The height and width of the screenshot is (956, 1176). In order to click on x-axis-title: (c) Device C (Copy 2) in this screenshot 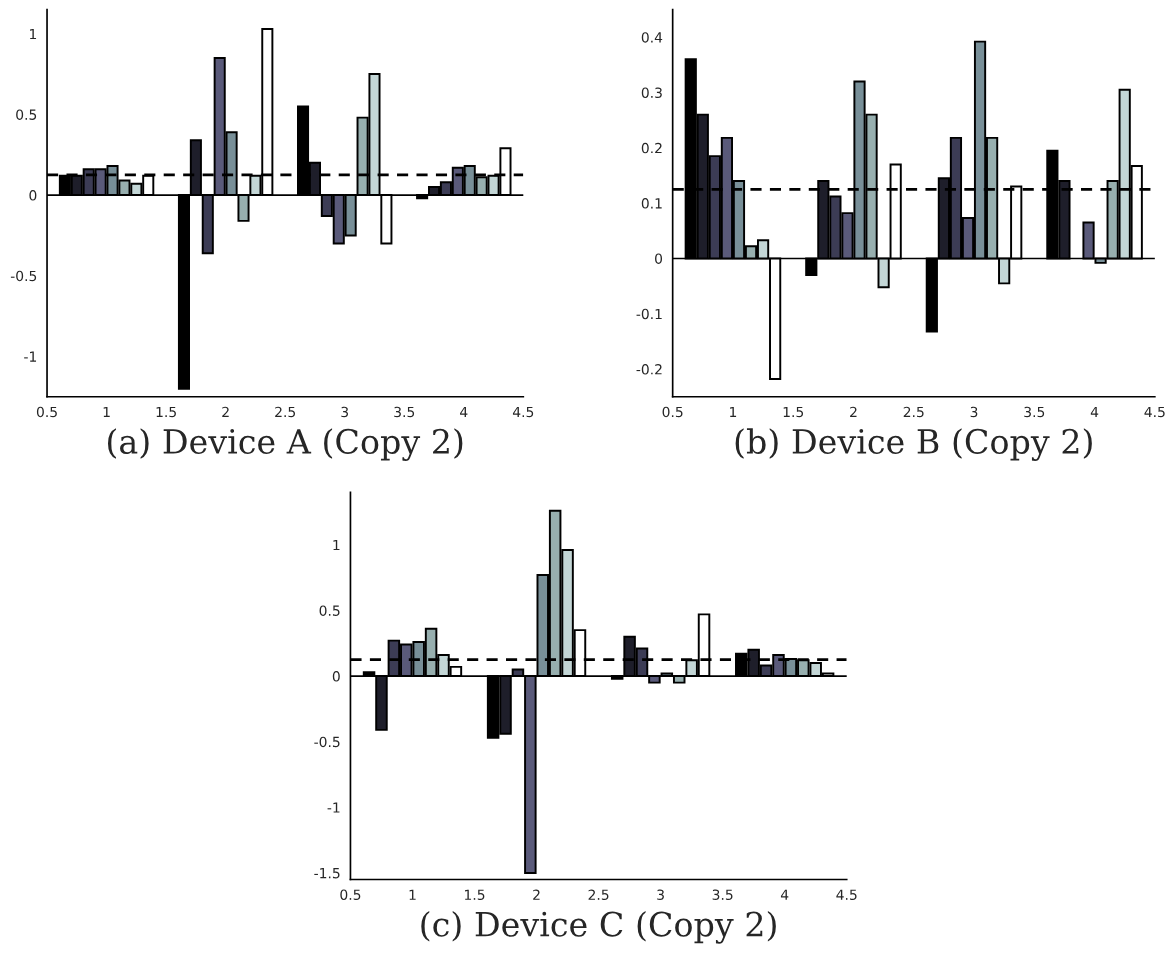, I will do `click(598, 927)`.